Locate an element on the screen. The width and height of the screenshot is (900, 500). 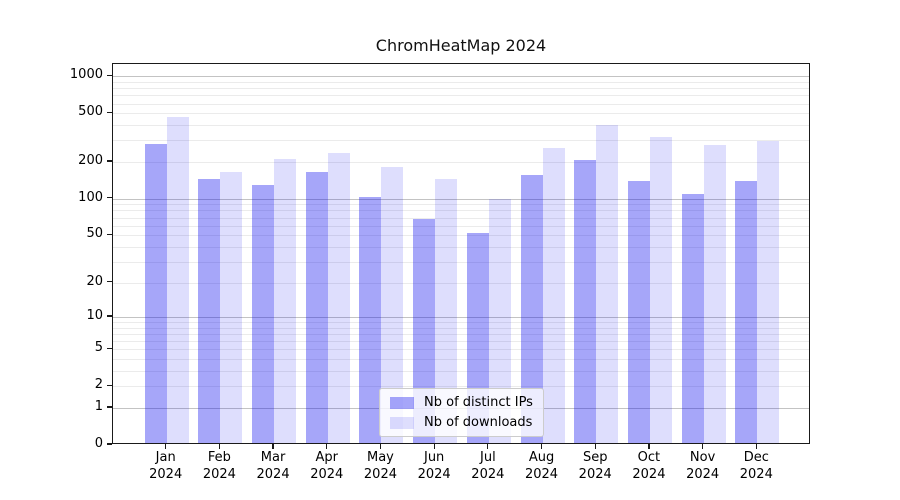
y-tick-label: 50 is located at coordinates (94, 234).